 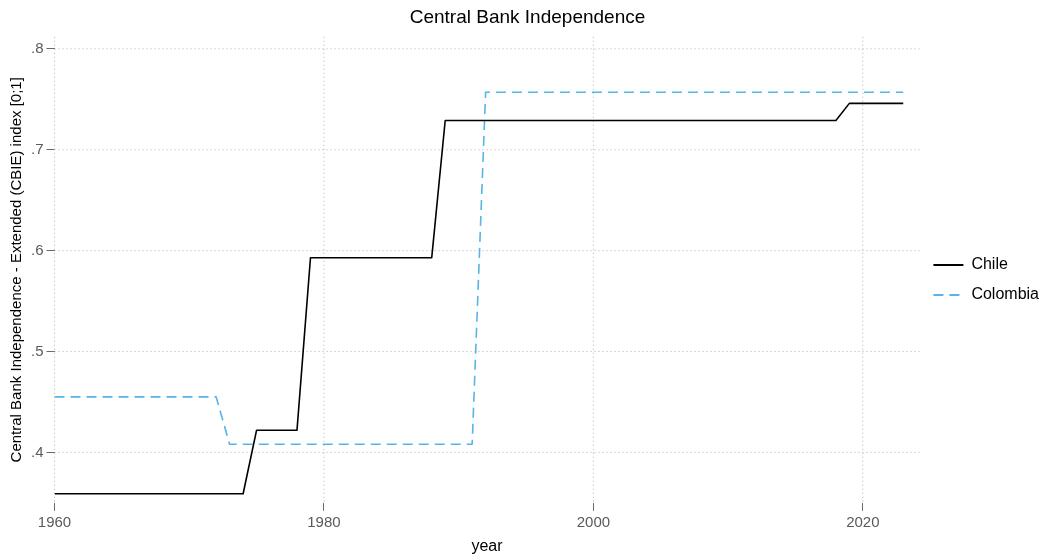 I want to click on x-axis-title: year, so click(x=487, y=545).